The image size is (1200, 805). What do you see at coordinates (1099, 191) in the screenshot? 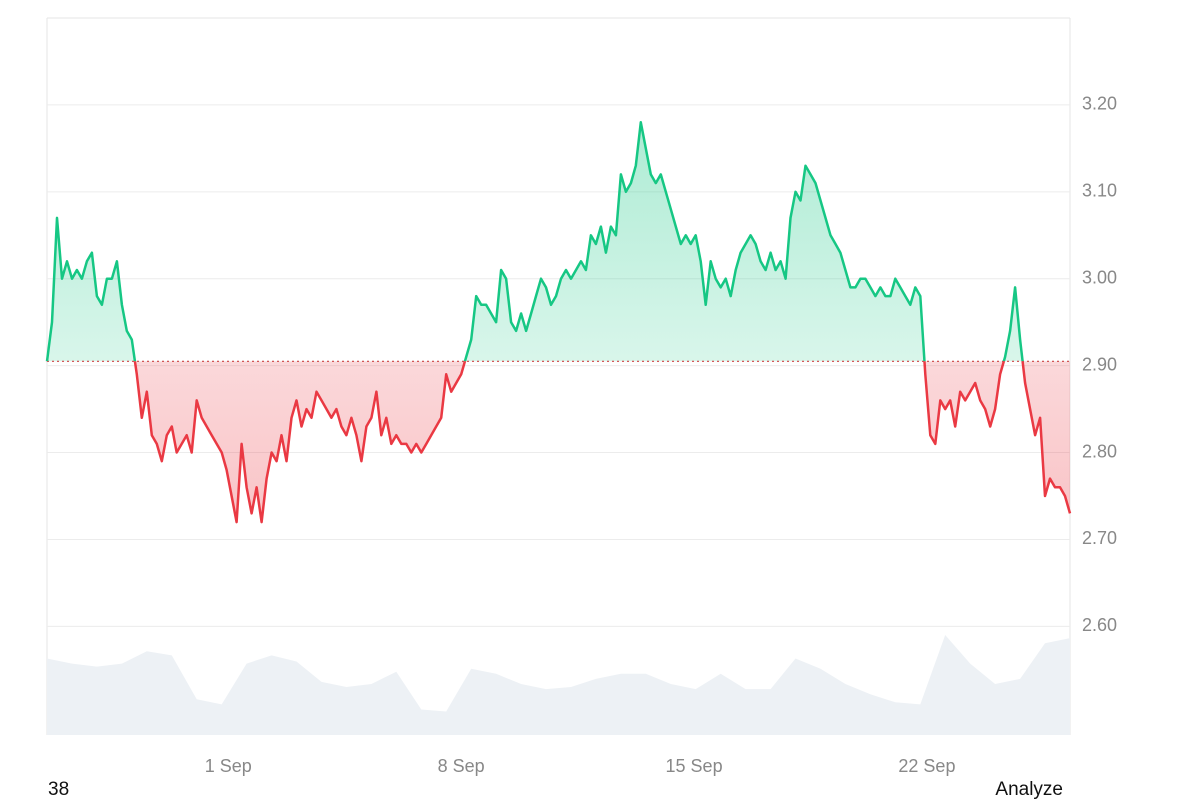
I see `y-tick-label: 3.10` at bounding box center [1099, 191].